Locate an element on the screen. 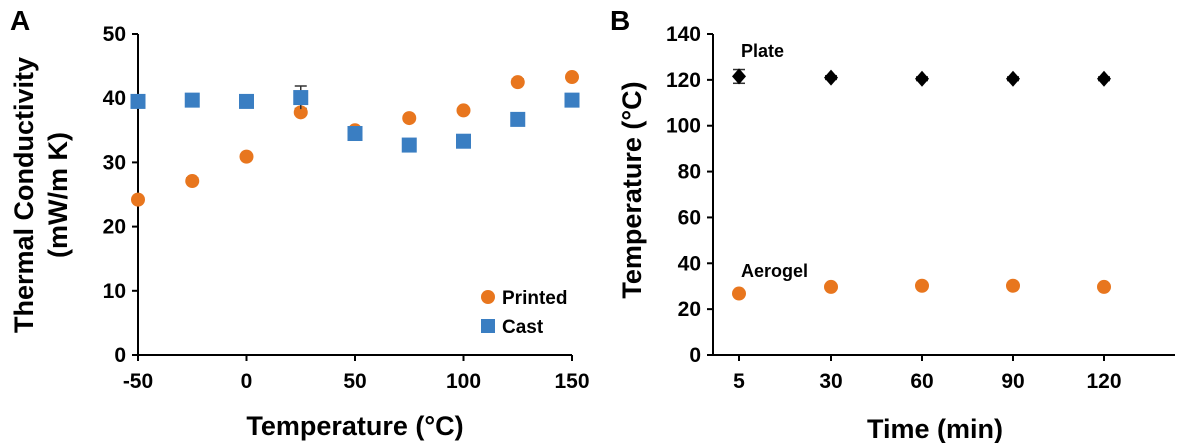 The height and width of the screenshot is (443, 1179). chart-a-x-tick-label: 0 is located at coordinates (247, 381).